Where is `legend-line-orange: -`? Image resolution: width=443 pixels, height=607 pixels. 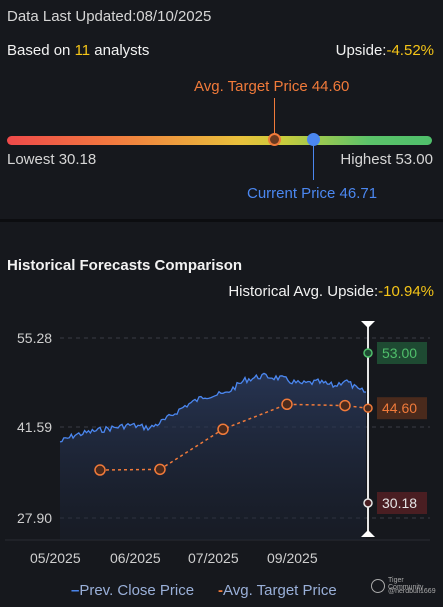
legend-line-orange: - is located at coordinates (220, 590).